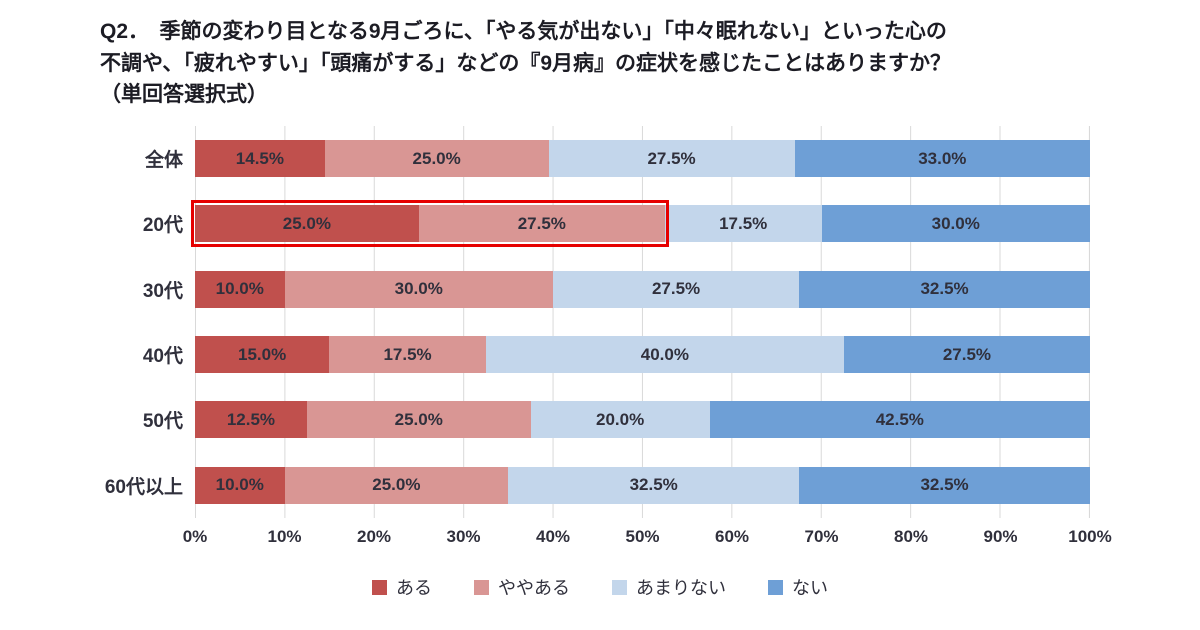 This screenshot has width=1200, height=630. I want to click on legend-item: ない, so click(798, 587).